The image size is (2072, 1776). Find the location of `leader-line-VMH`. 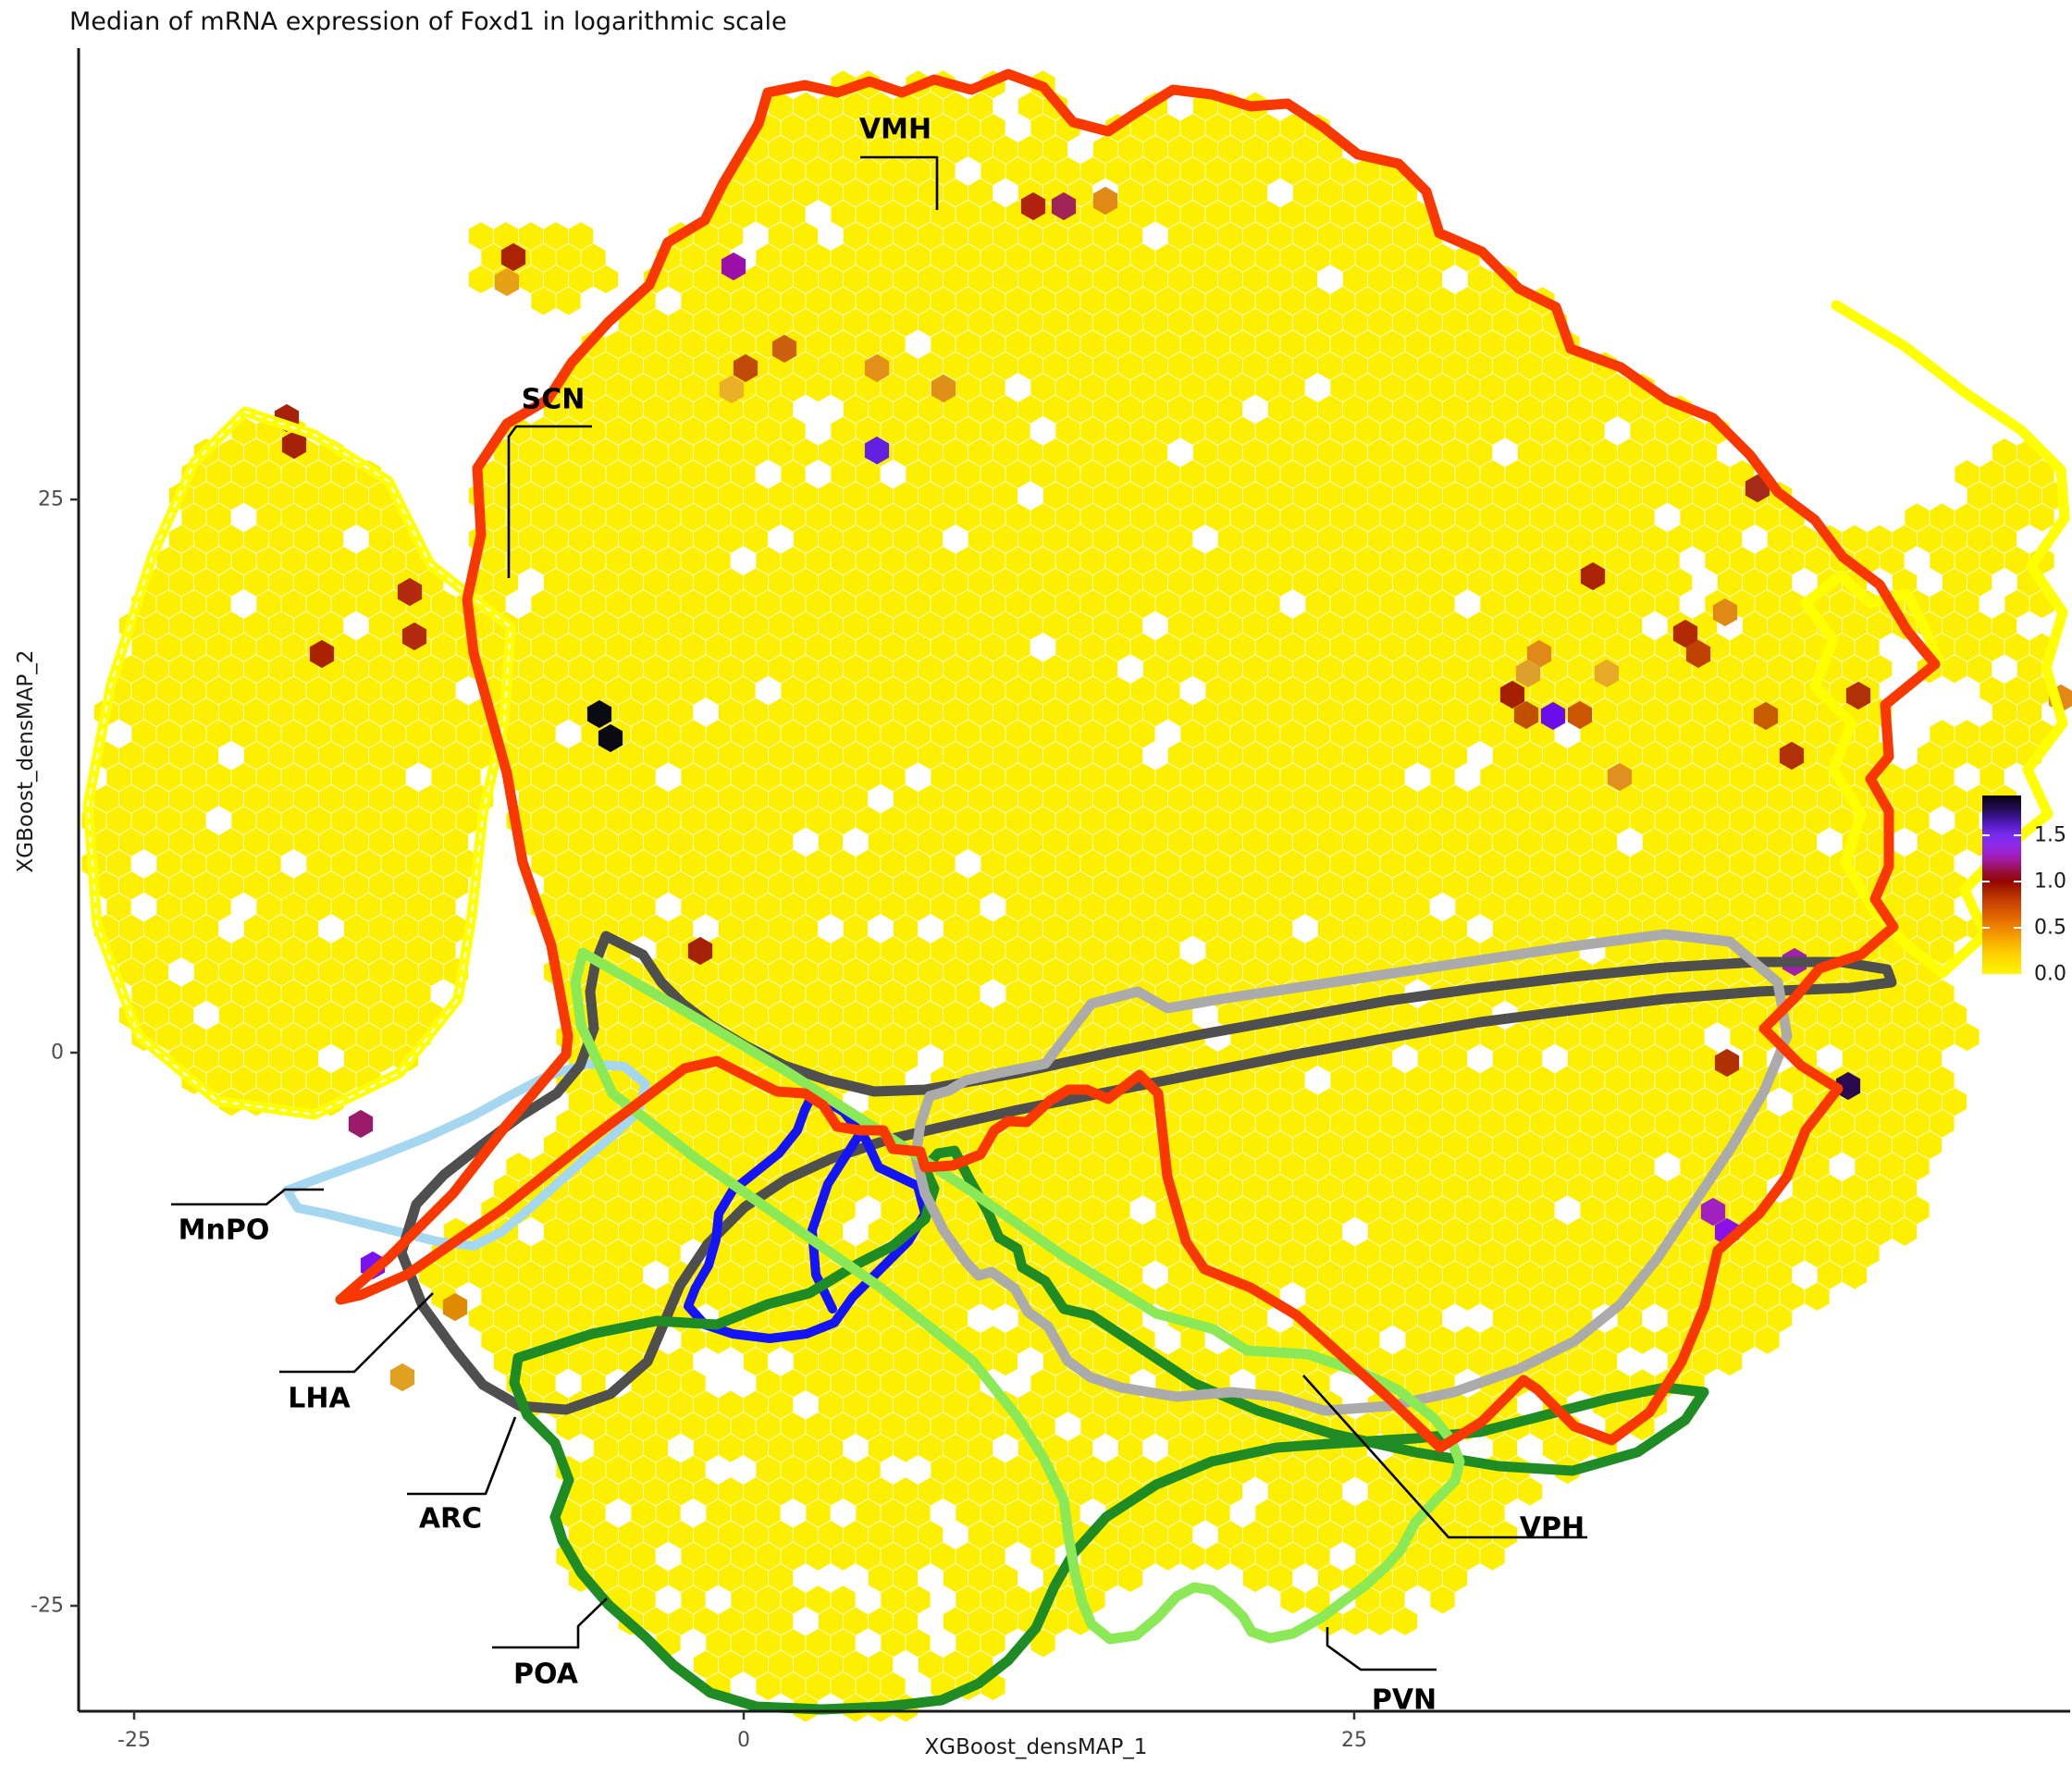

leader-line-VMH is located at coordinates (900, 183).